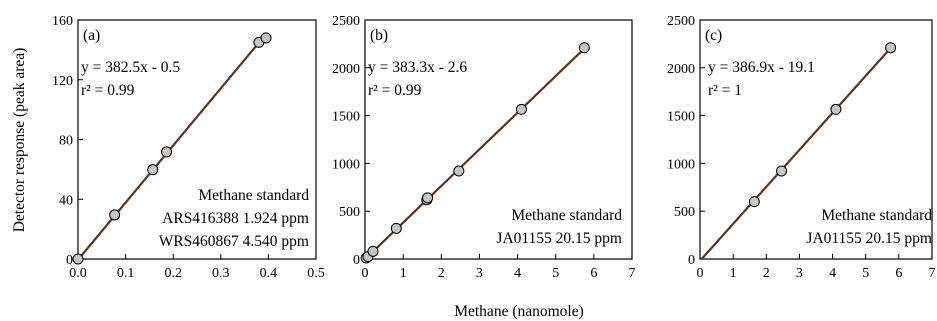  What do you see at coordinates (234, 241) in the screenshot?
I see `standard-note-line: WRS460867 4.540 ppm` at bounding box center [234, 241].